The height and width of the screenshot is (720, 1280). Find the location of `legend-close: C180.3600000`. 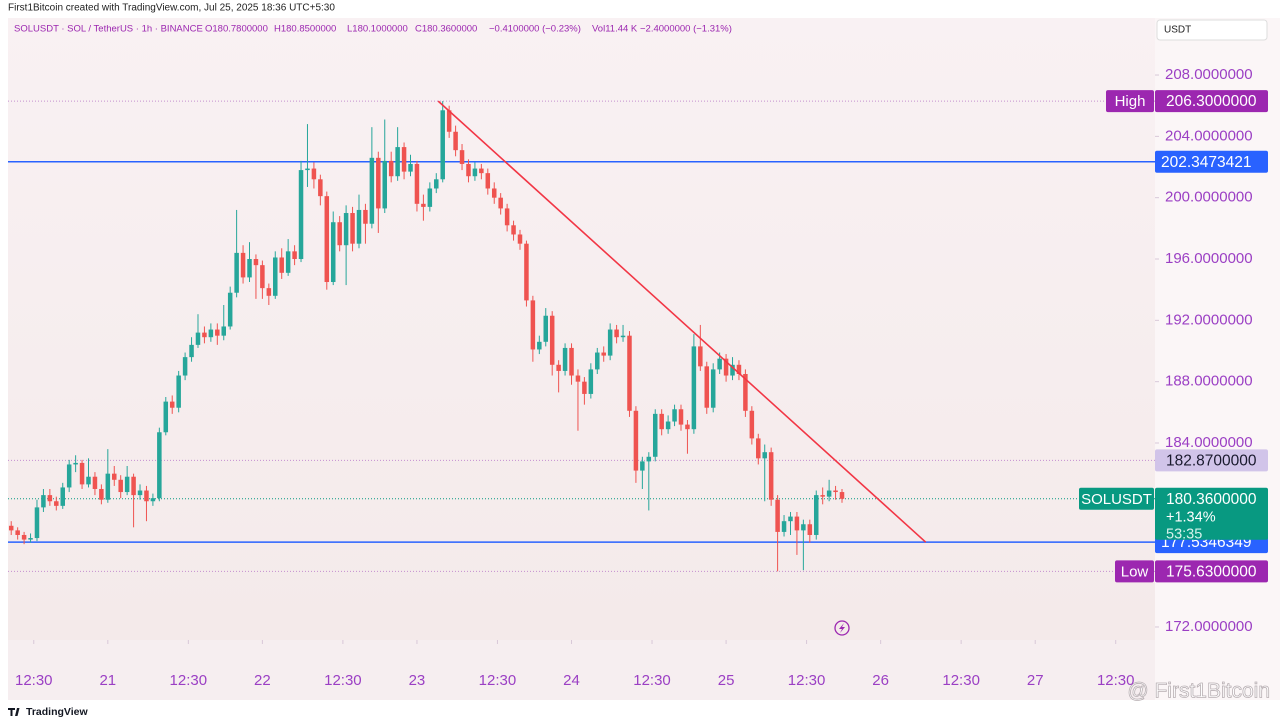

legend-close: C180.3600000 is located at coordinates (446, 29).